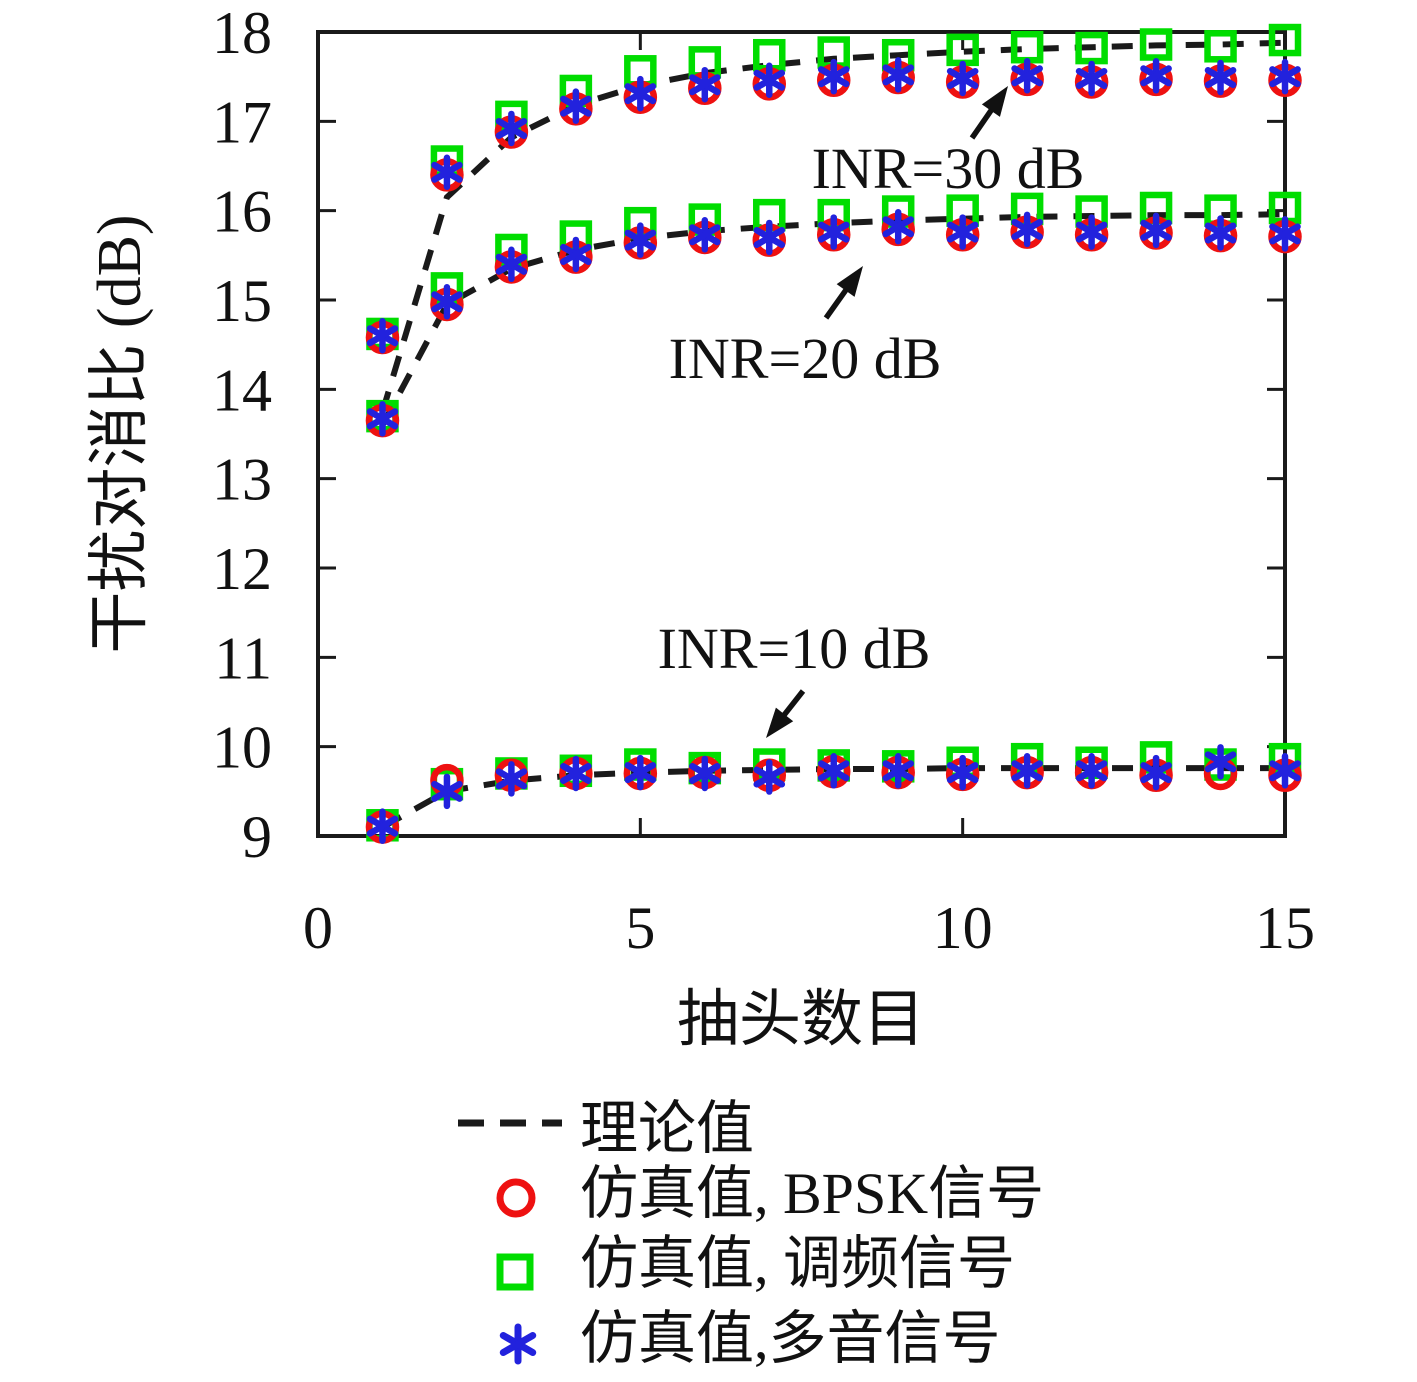  I want to click on legend-item-bpsk: 仿真值, BPSK信号, so click(770, 1193).